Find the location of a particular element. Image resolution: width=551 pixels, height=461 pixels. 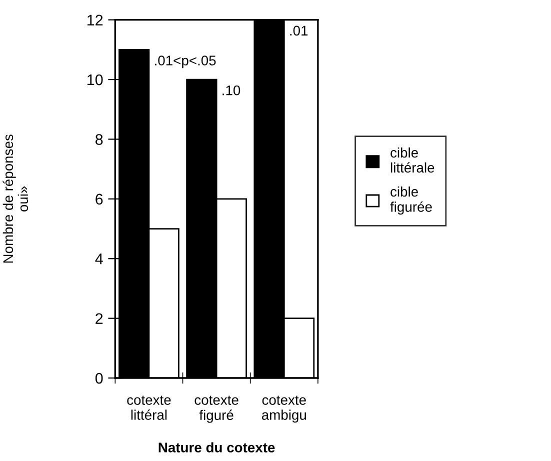

y-tick-label: 4 is located at coordinates (99, 259).